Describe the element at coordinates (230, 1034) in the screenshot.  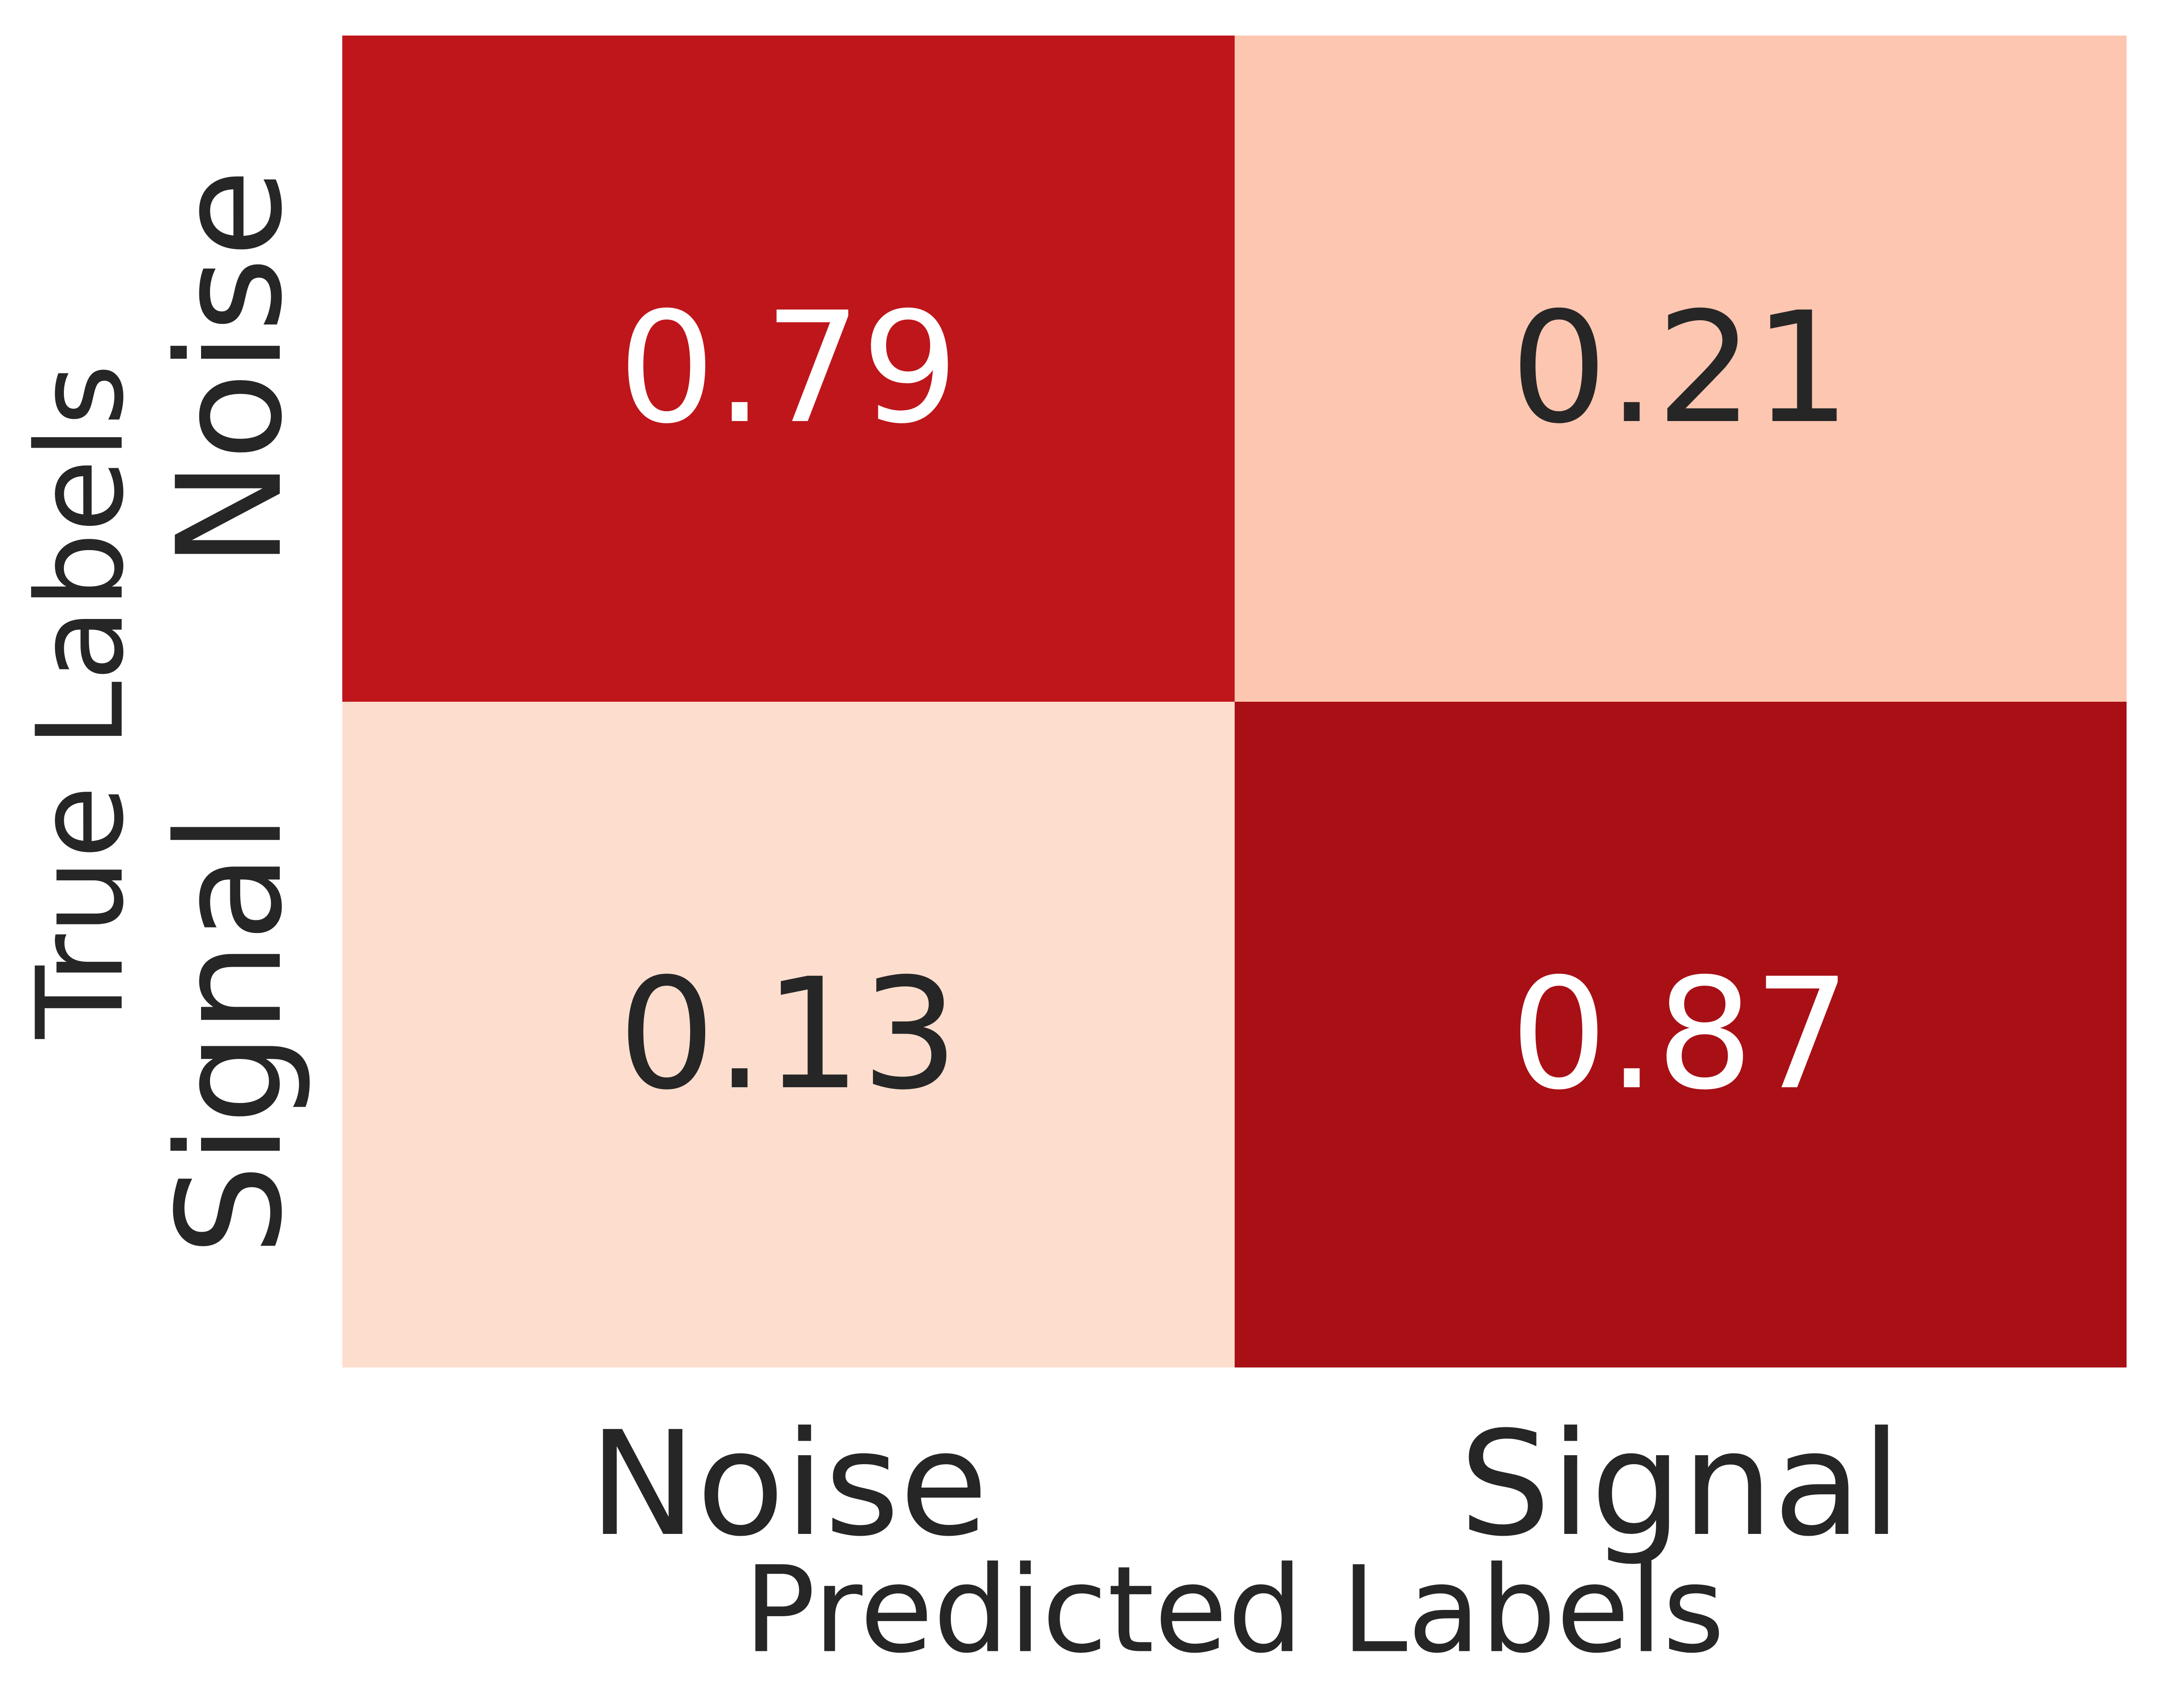
I see `y-tick-signal: Signal` at that location.